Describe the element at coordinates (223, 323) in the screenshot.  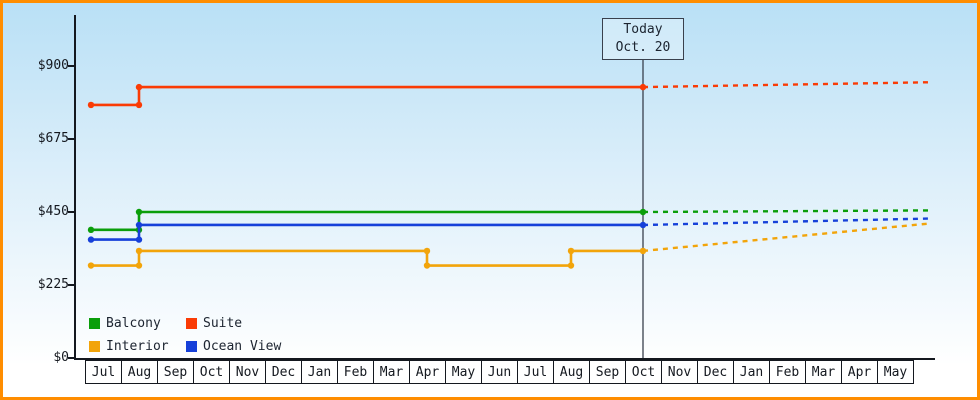
I see `legend-label: Suite` at that location.